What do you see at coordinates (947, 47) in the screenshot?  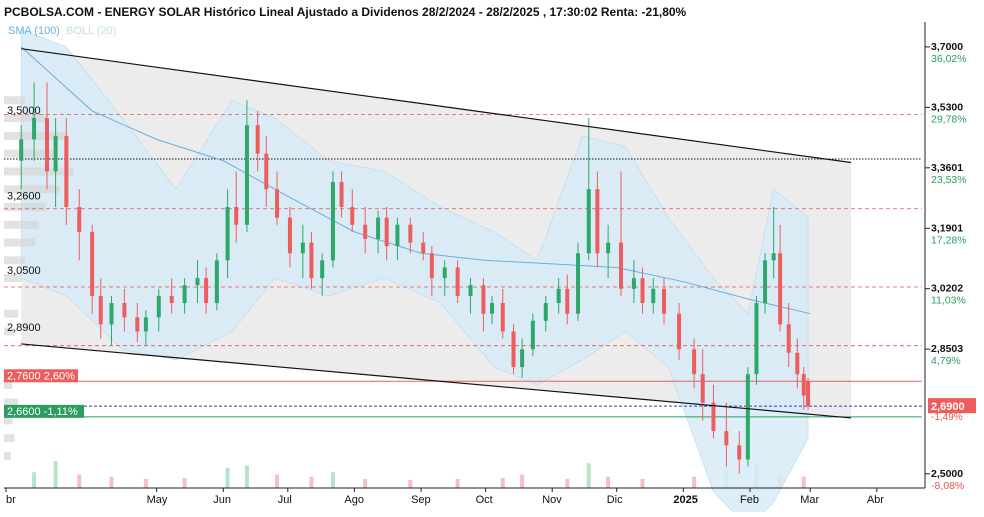 I see `right-tick-price: 3,7000` at bounding box center [947, 47].